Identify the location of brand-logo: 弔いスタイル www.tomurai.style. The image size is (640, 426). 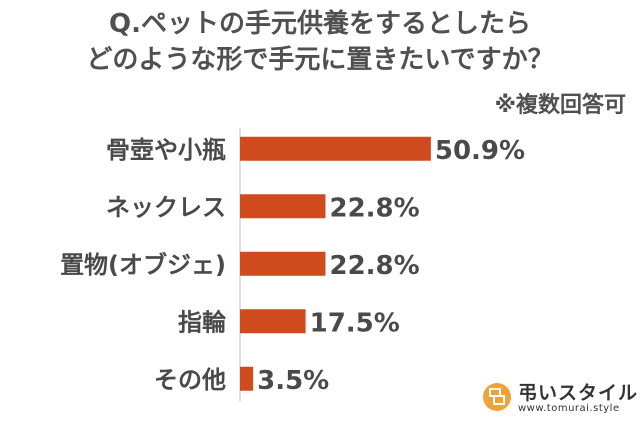
(559, 398).